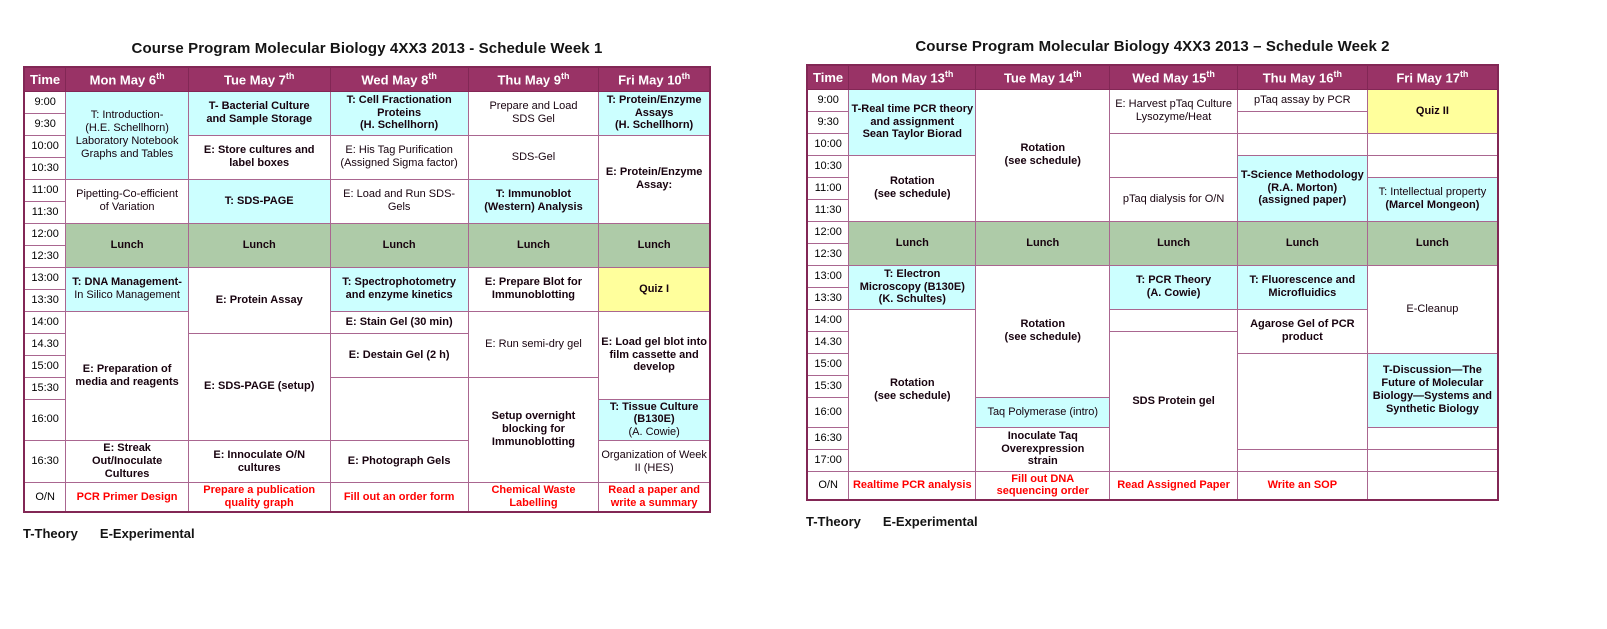 The image size is (1607, 629). What do you see at coordinates (533, 113) in the screenshot?
I see `schedule-cell: Prepare and Load SDS Gel` at bounding box center [533, 113].